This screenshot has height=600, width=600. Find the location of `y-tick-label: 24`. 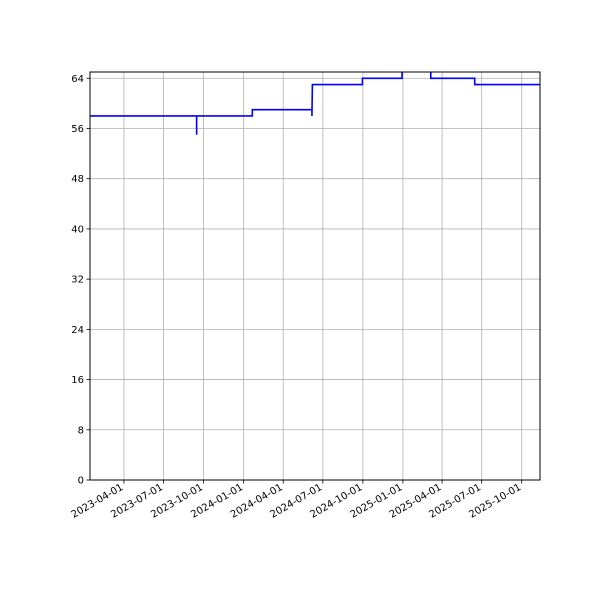

y-tick-label: 24 is located at coordinates (77, 330).